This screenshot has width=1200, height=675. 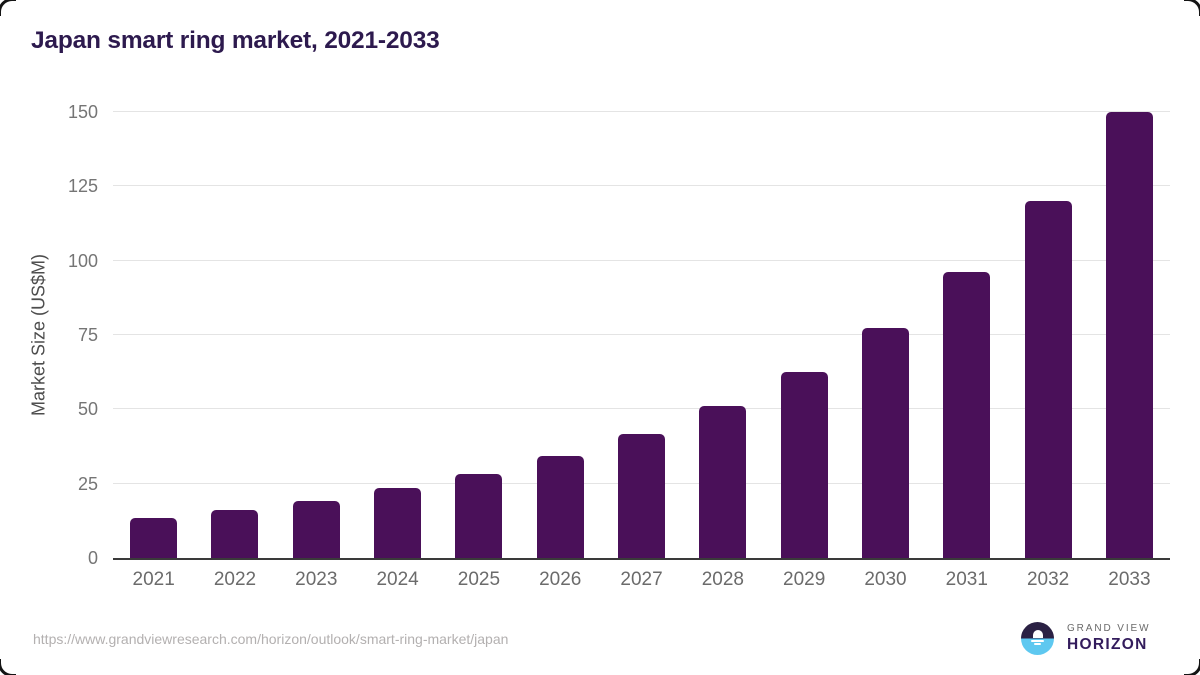 I want to click on bar-2032, so click(x=1048, y=379).